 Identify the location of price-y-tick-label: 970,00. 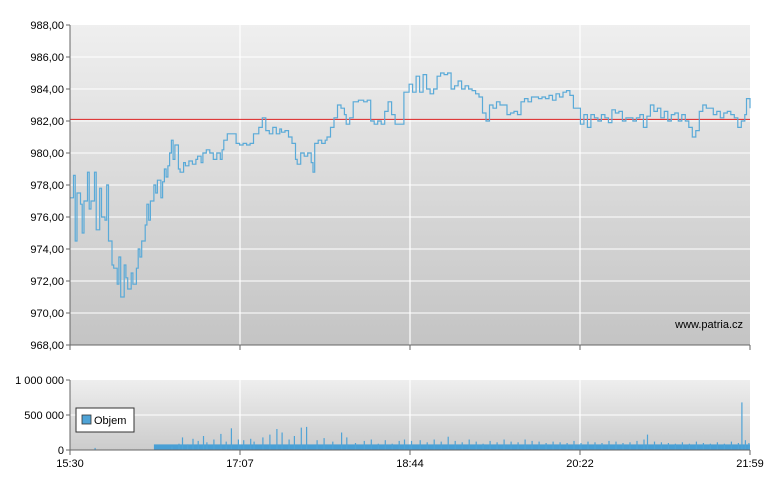
(47, 314).